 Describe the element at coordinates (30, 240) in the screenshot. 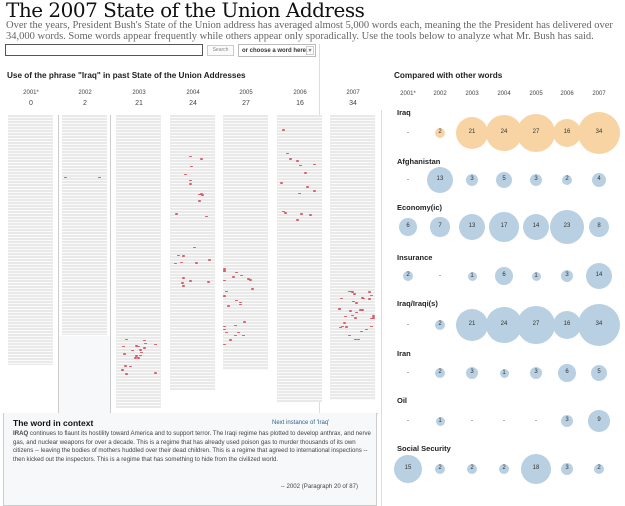

I see `year-column-2001` at that location.